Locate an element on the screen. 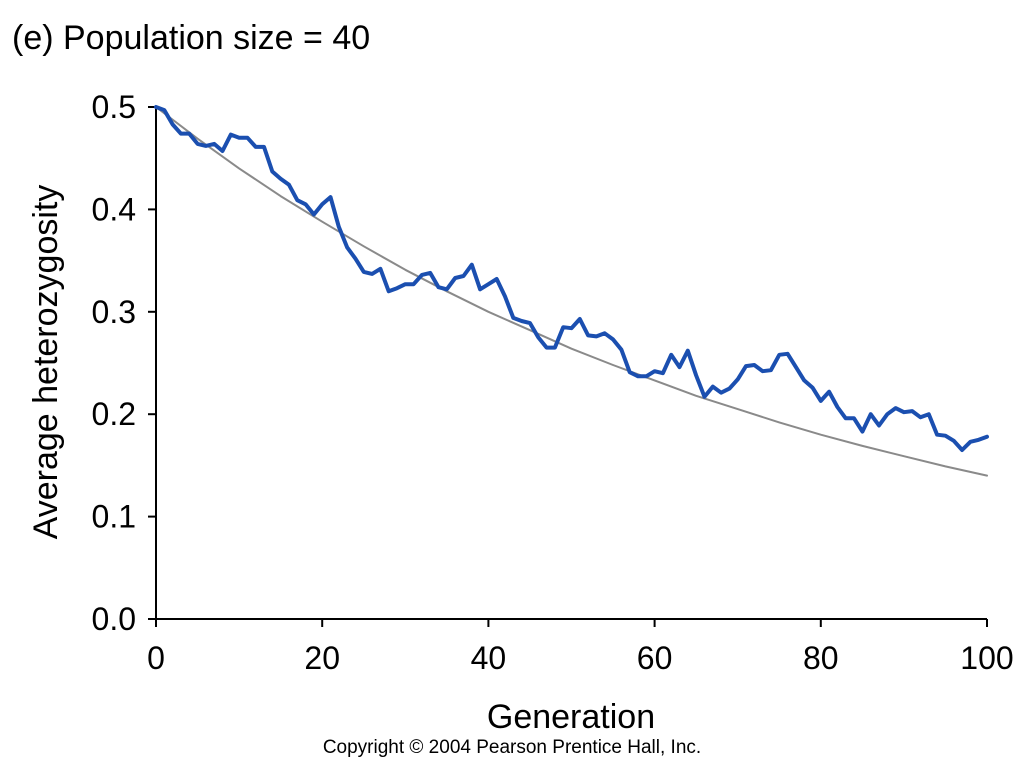 The height and width of the screenshot is (768, 1024). y-tick-label: 0.0 is located at coordinates (114, 619).